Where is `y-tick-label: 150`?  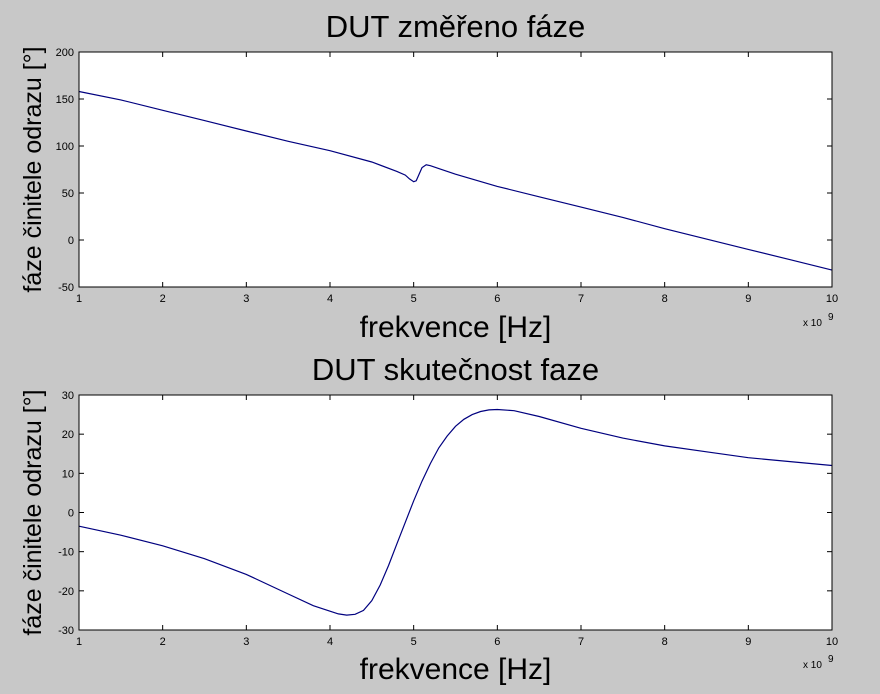 y-tick-label: 150 is located at coordinates (65, 100).